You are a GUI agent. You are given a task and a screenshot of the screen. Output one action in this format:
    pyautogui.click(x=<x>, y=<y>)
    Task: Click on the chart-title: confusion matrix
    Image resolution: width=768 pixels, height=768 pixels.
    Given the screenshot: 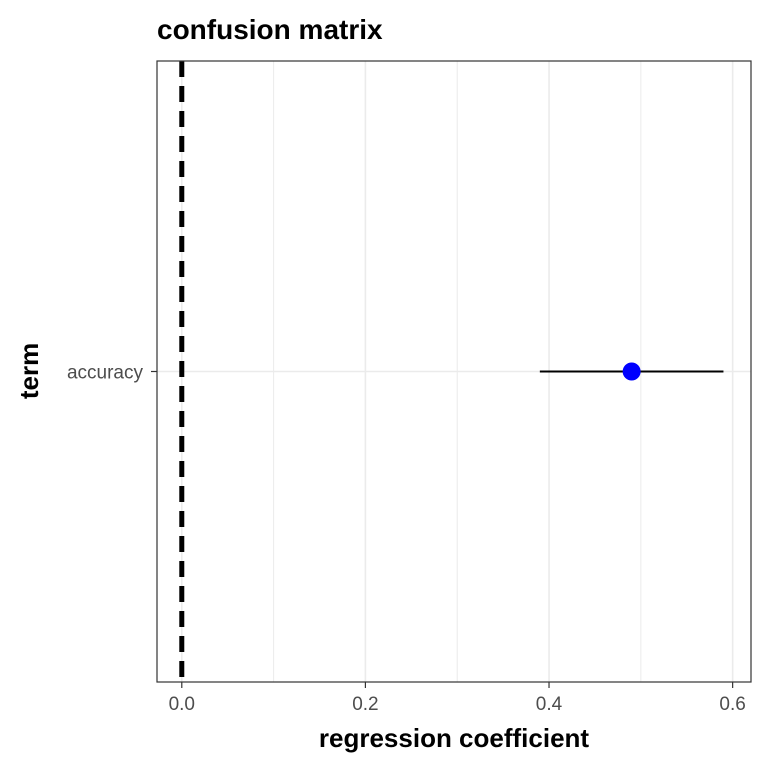 What is the action you would take?
    pyautogui.click(x=270, y=29)
    